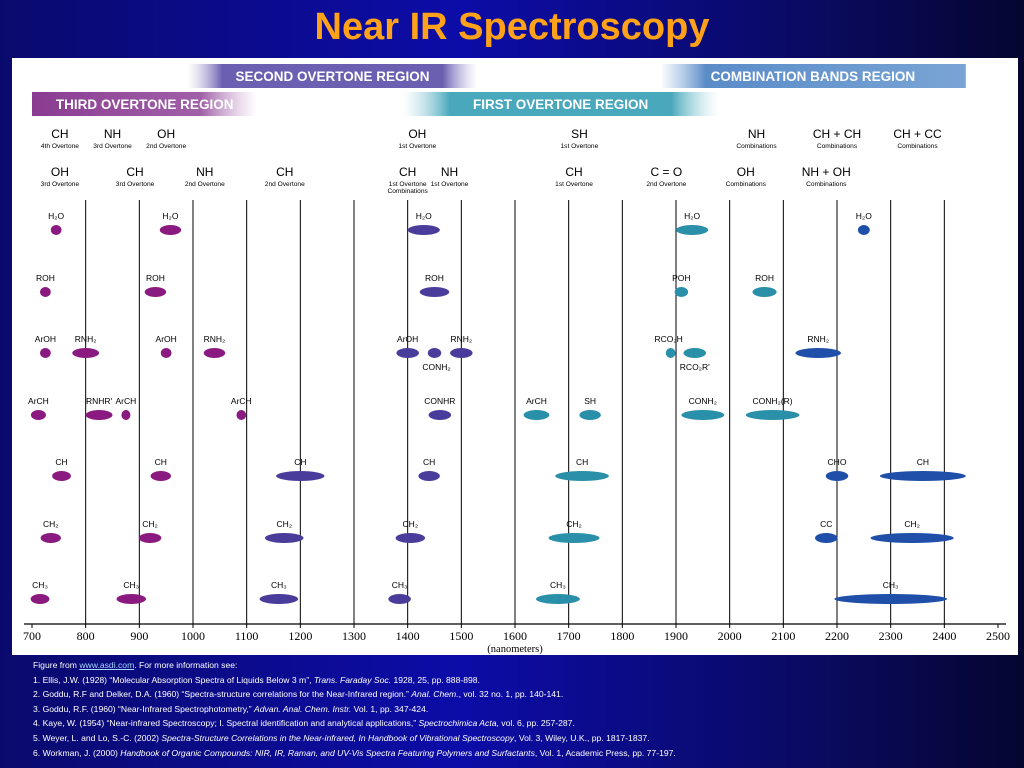 This screenshot has height=768, width=1024. Describe the element at coordinates (515, 649) in the screenshot. I see `x-axis-label: (nanometers)` at that location.